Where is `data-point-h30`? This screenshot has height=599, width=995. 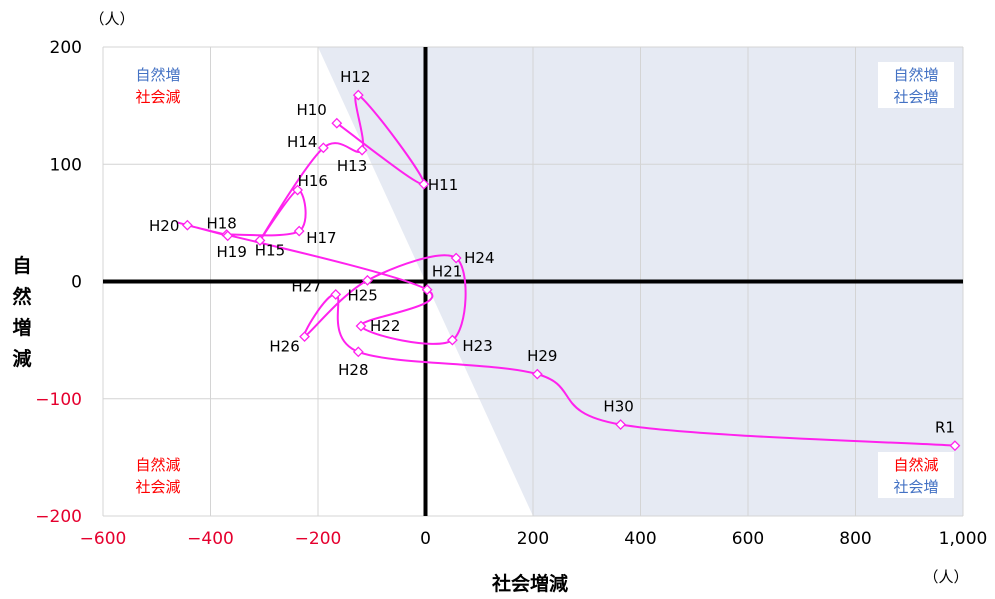 data-point-h30 is located at coordinates (621, 424).